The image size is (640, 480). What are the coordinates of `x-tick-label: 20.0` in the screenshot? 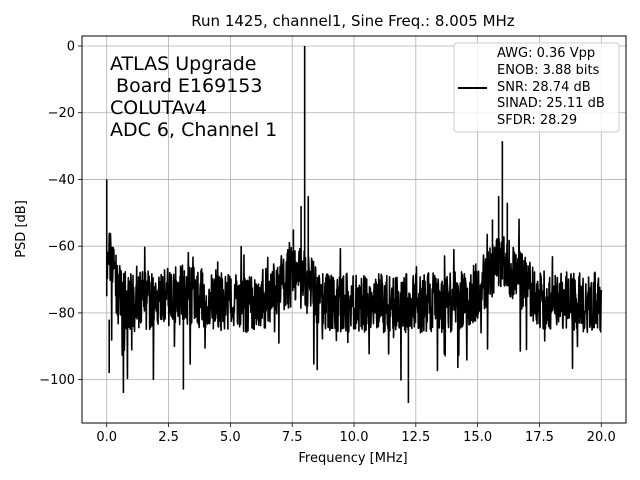 It's located at (601, 437).